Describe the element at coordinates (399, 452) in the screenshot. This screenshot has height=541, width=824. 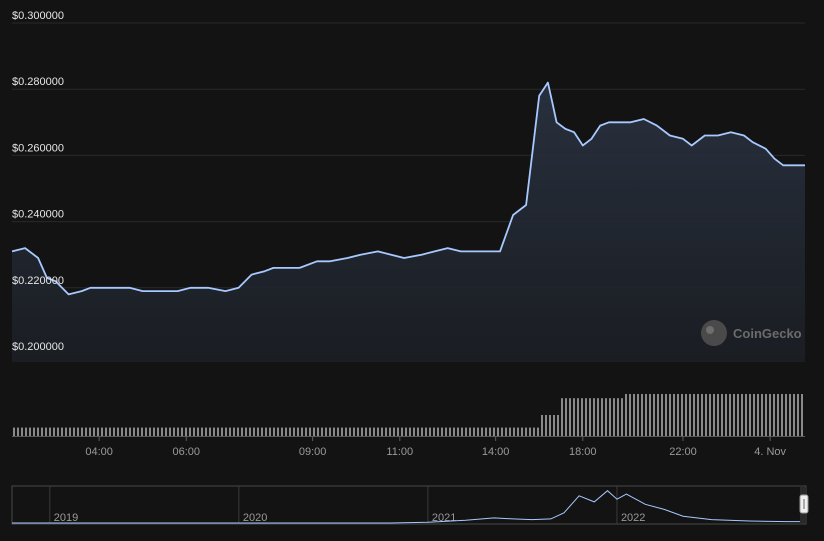
I see `x-tick-label: 11:00` at that location.